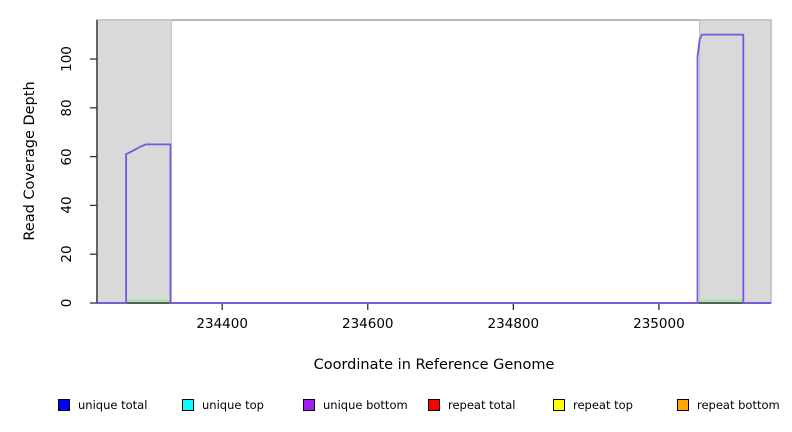 This screenshot has width=792, height=432. I want to click on y-tick-label: 0, so click(67, 303).